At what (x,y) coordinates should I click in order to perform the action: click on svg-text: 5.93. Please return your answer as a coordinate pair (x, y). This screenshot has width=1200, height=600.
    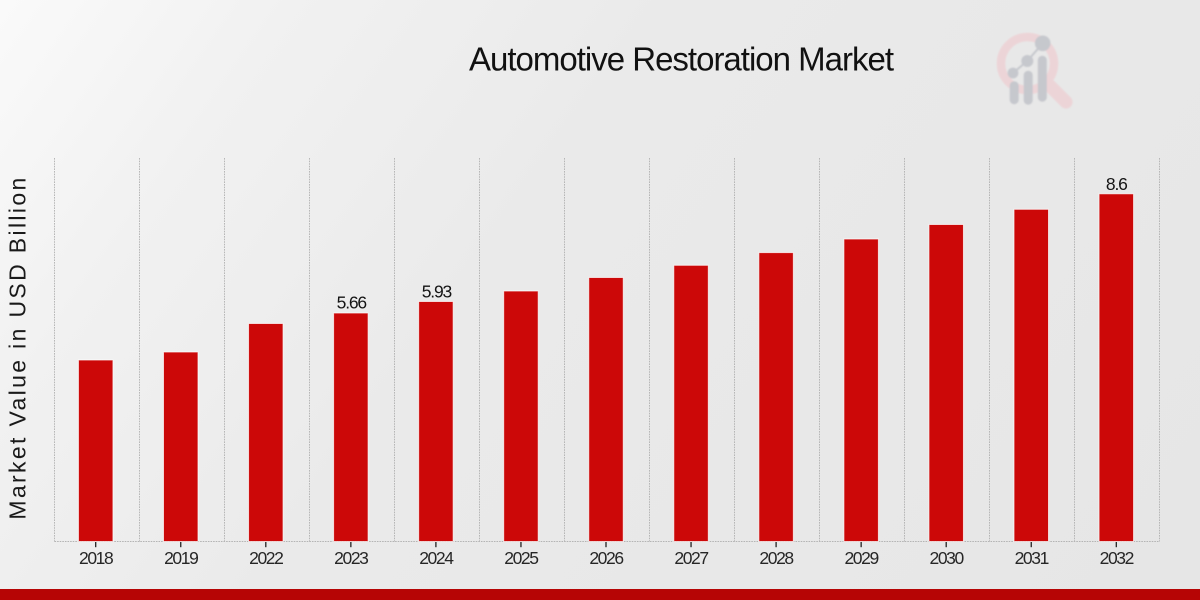
    Looking at the image, I should click on (437, 292).